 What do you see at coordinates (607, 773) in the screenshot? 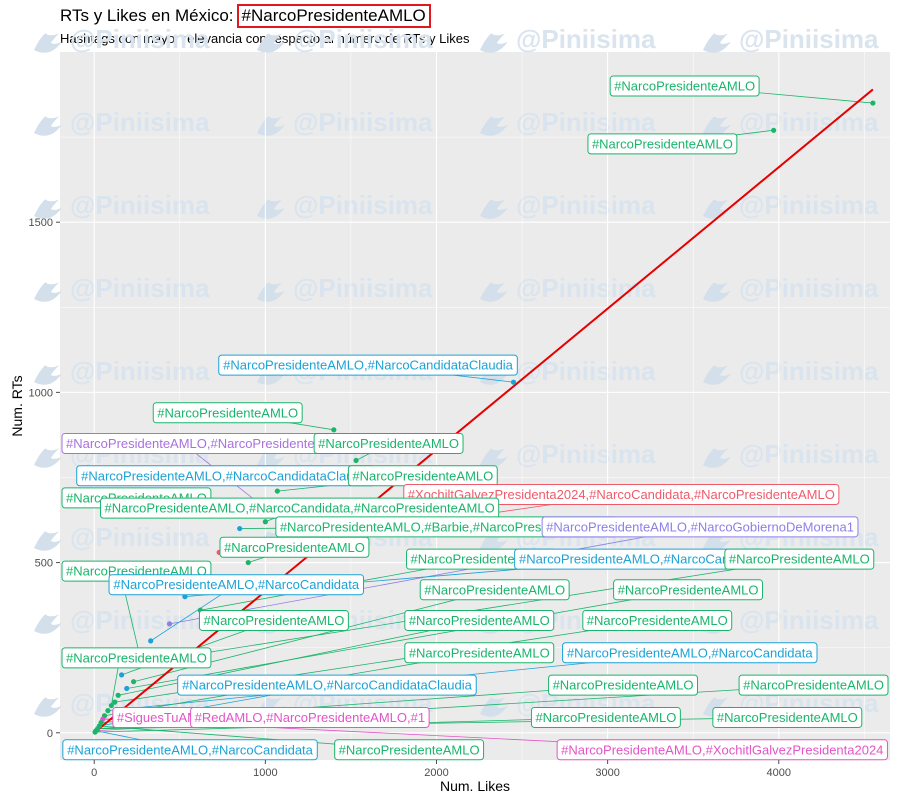
I see `x-tick-label: 3000` at bounding box center [607, 773].